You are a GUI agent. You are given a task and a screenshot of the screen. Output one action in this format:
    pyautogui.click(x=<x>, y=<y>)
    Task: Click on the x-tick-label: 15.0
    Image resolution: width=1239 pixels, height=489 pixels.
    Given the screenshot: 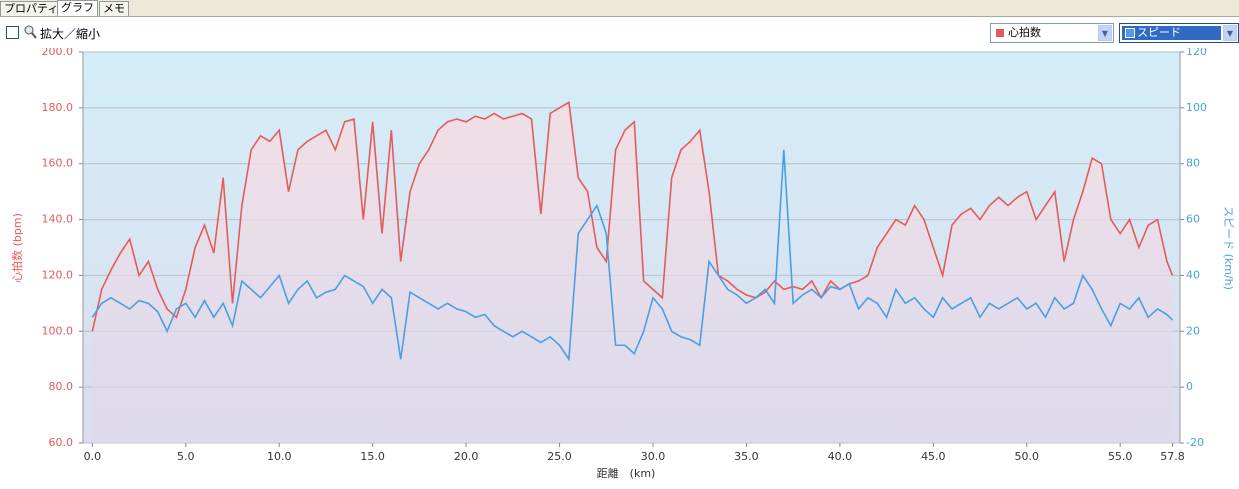 What is the action you would take?
    pyautogui.click(x=372, y=456)
    